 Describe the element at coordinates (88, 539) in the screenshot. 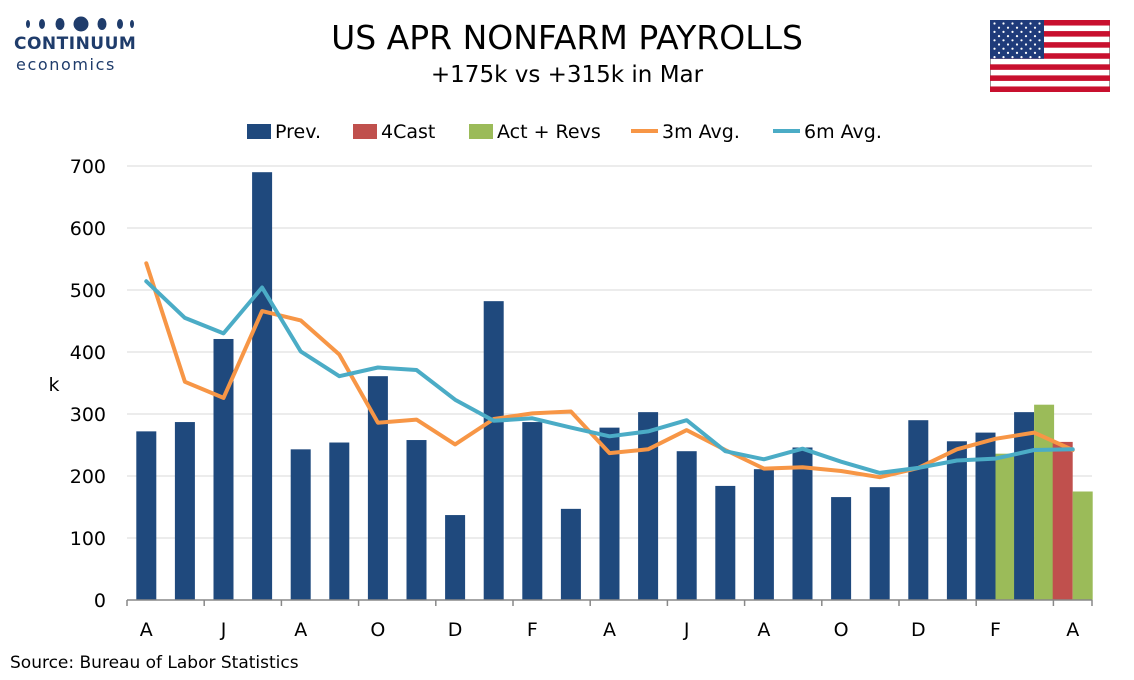

I see `y-tick-label: 100` at that location.